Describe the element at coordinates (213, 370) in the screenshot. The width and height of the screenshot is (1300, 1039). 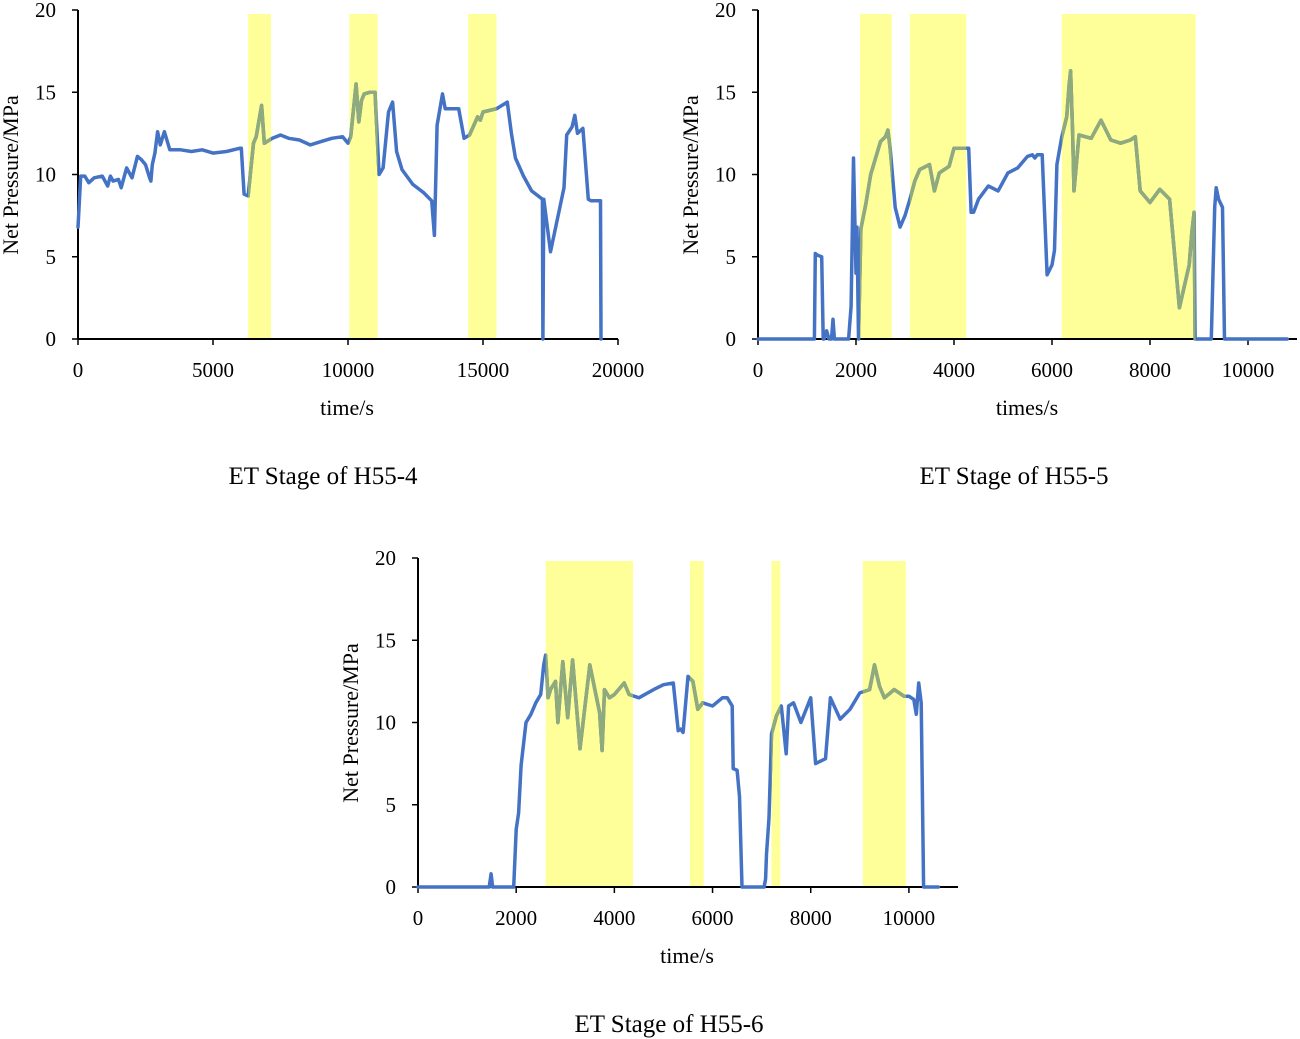
I see `x-tick-label: 5000` at that location.